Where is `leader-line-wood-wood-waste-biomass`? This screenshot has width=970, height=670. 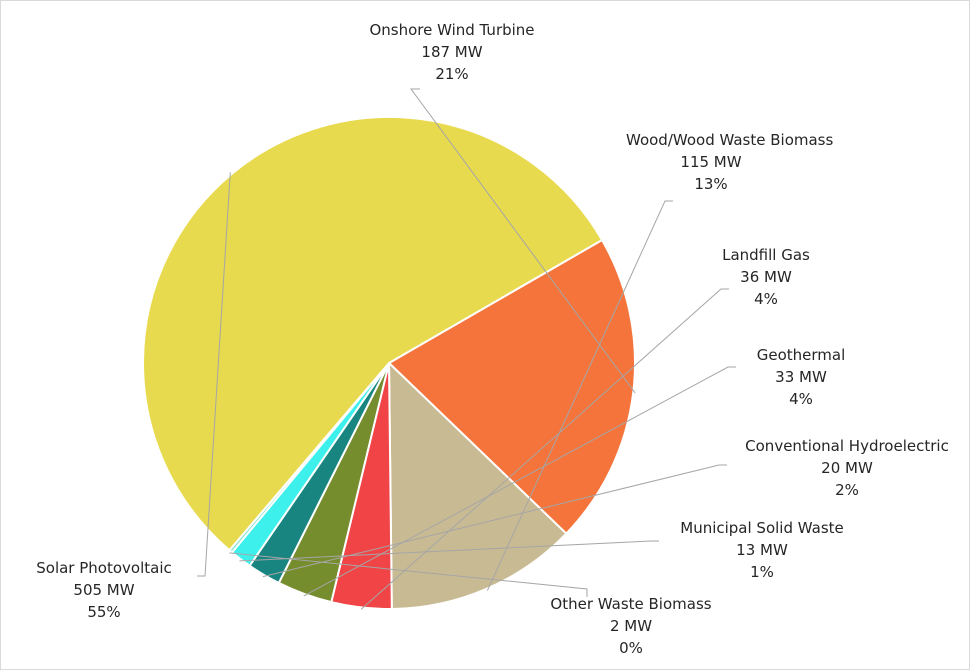
leader-line-wood-wood-waste-biomass is located at coordinates (579, 395).